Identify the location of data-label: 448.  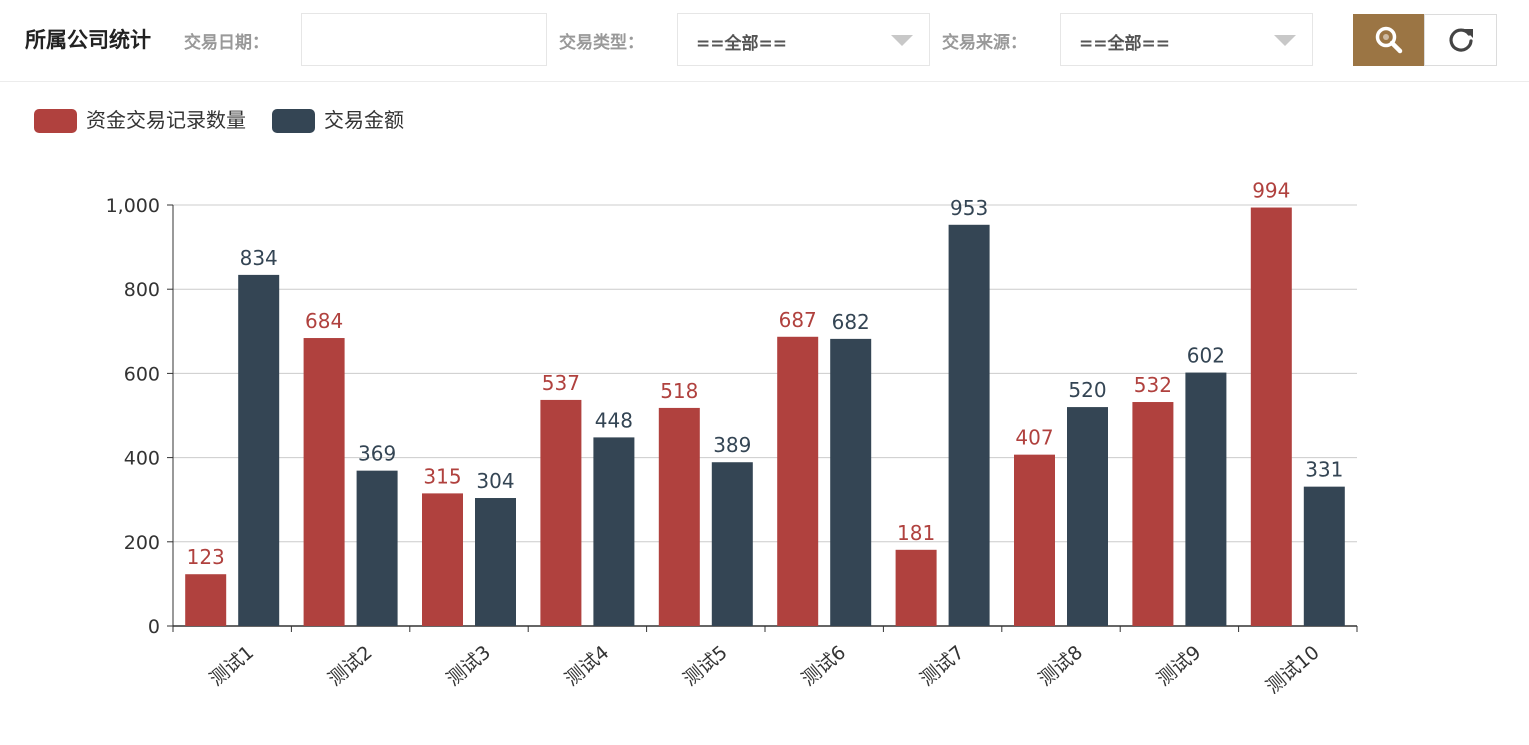
(614, 420).